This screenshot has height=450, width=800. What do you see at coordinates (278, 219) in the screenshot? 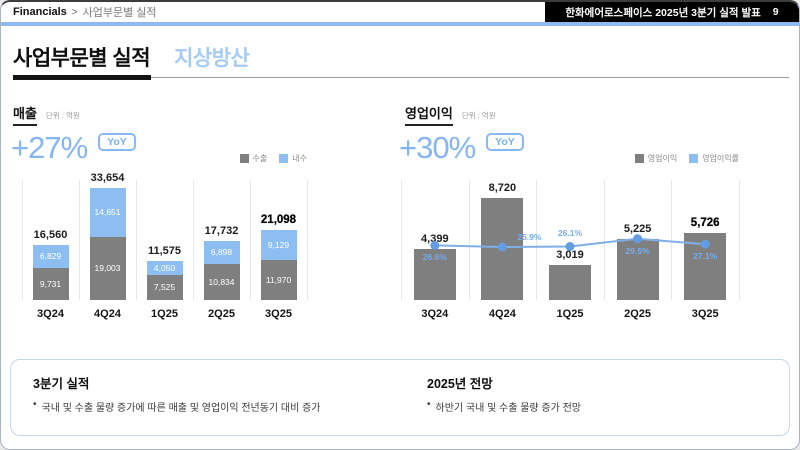
I see `bar-total-label: 21,098` at bounding box center [278, 219].